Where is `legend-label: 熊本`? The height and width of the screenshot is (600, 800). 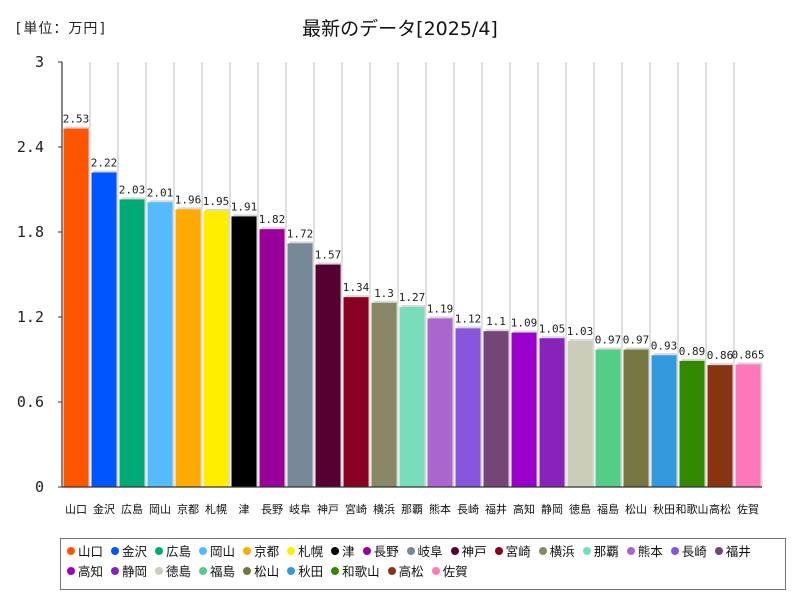
legend-label: 熊本 is located at coordinates (650, 551).